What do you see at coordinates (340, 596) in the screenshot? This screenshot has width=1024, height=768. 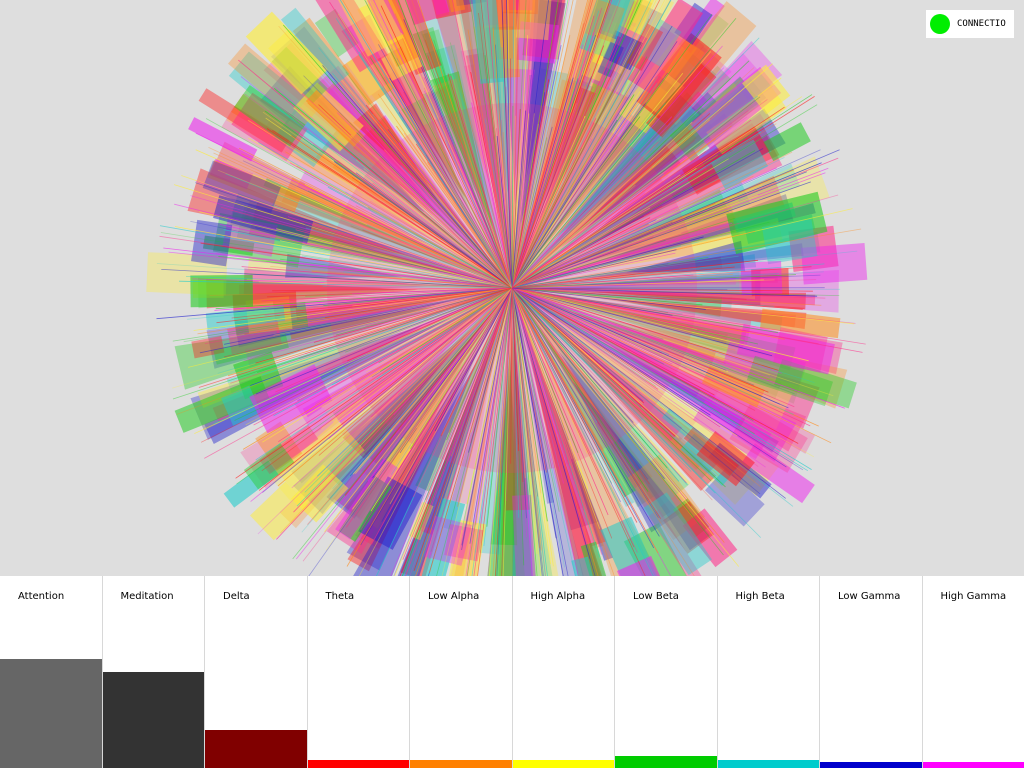 I see `channel-label: Theta` at bounding box center [340, 596].